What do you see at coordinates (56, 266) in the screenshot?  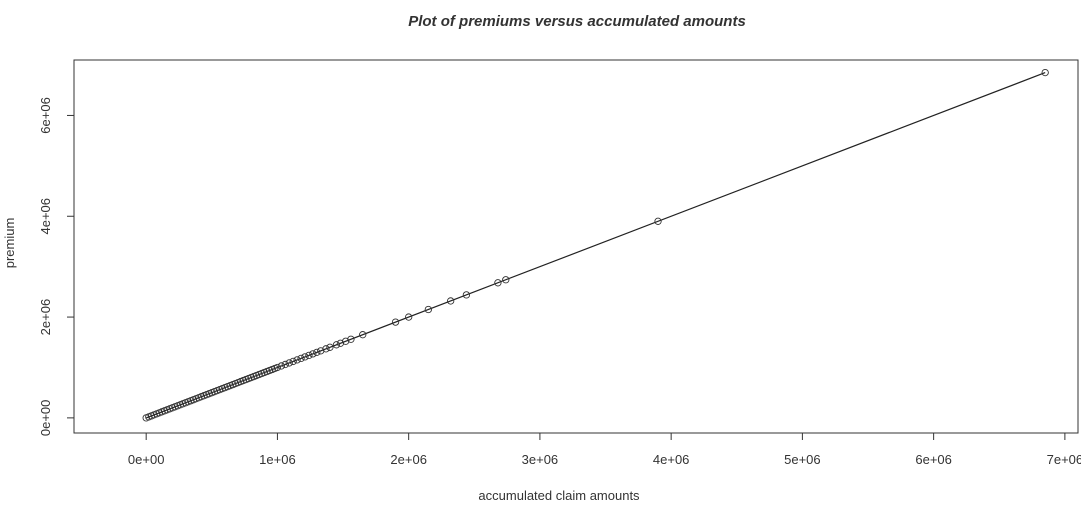 I see `y-axis: 0e+00 2e+06 4e+06 6e+06` at bounding box center [56, 266].